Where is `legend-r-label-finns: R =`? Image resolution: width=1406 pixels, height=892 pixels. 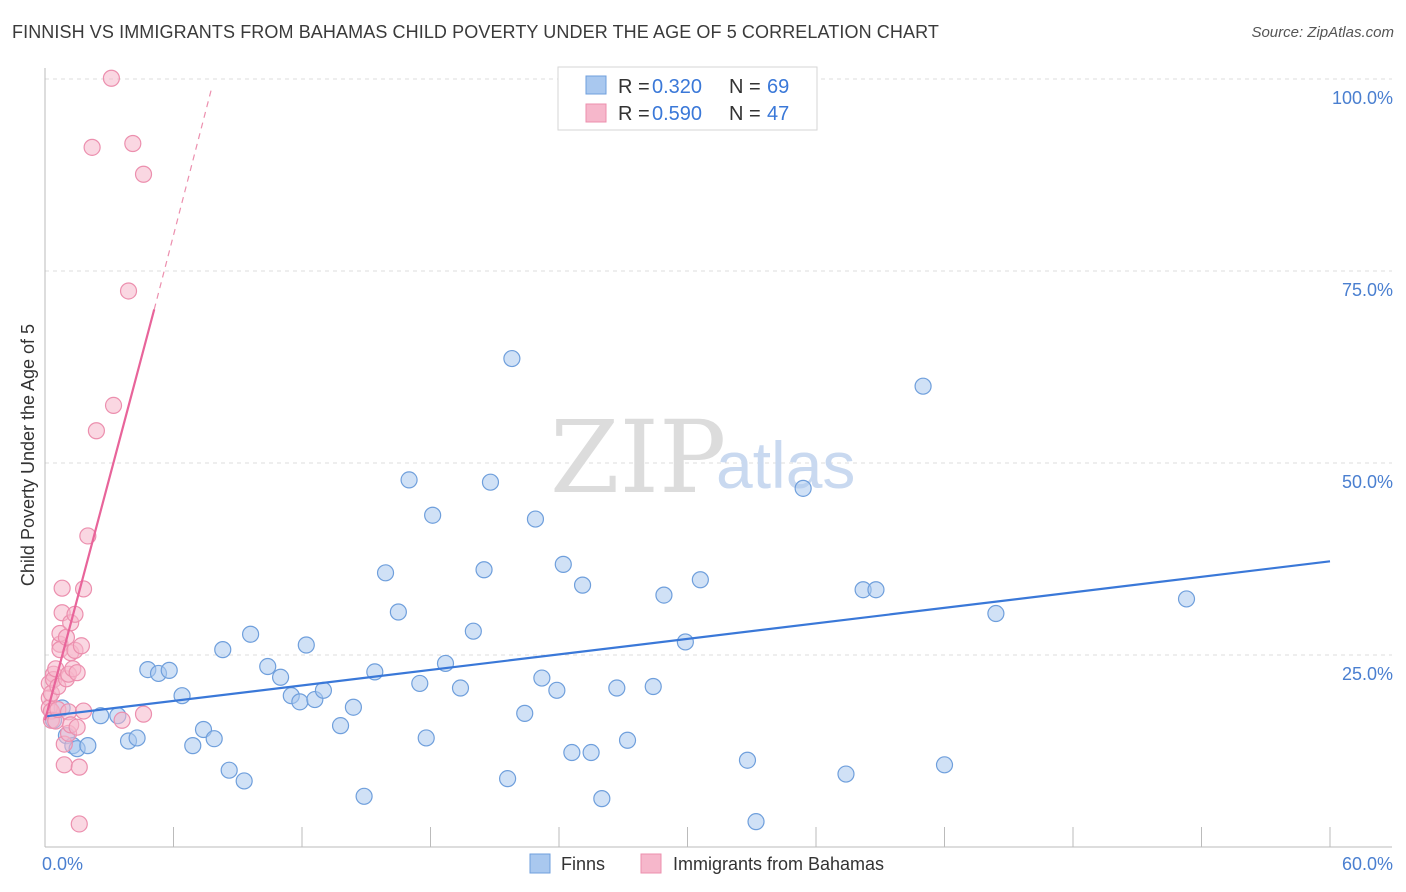 legend-r-label-finns: R = is located at coordinates (634, 87).